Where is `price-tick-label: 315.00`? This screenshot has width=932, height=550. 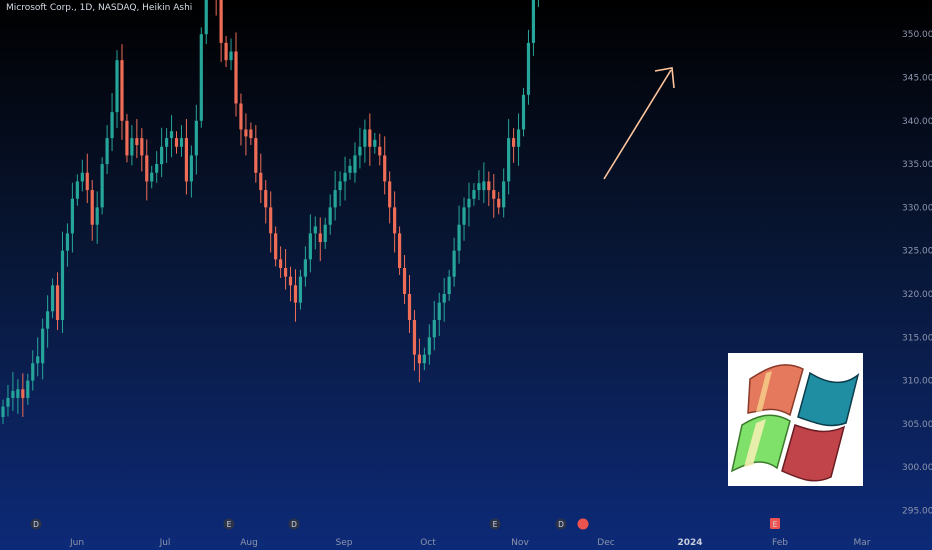 price-tick-label: 315.00 is located at coordinates (917, 338).